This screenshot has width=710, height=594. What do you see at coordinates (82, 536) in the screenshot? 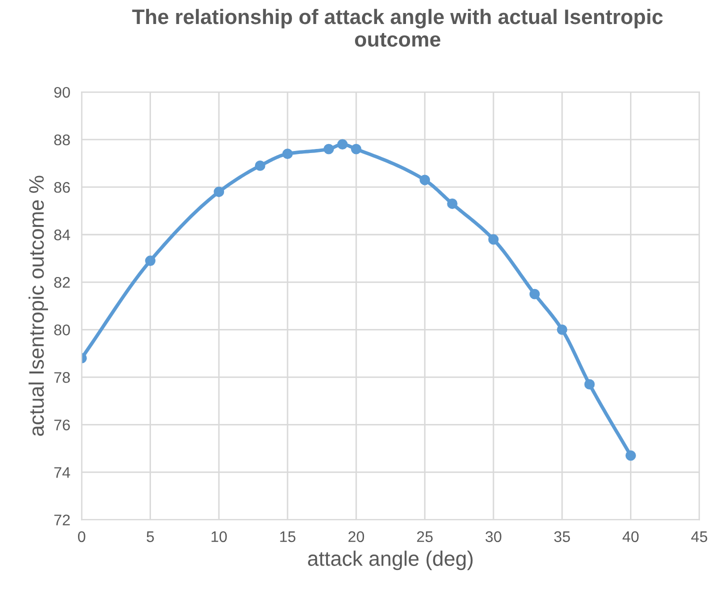
I see `x-tick-label: 0` at bounding box center [82, 536].